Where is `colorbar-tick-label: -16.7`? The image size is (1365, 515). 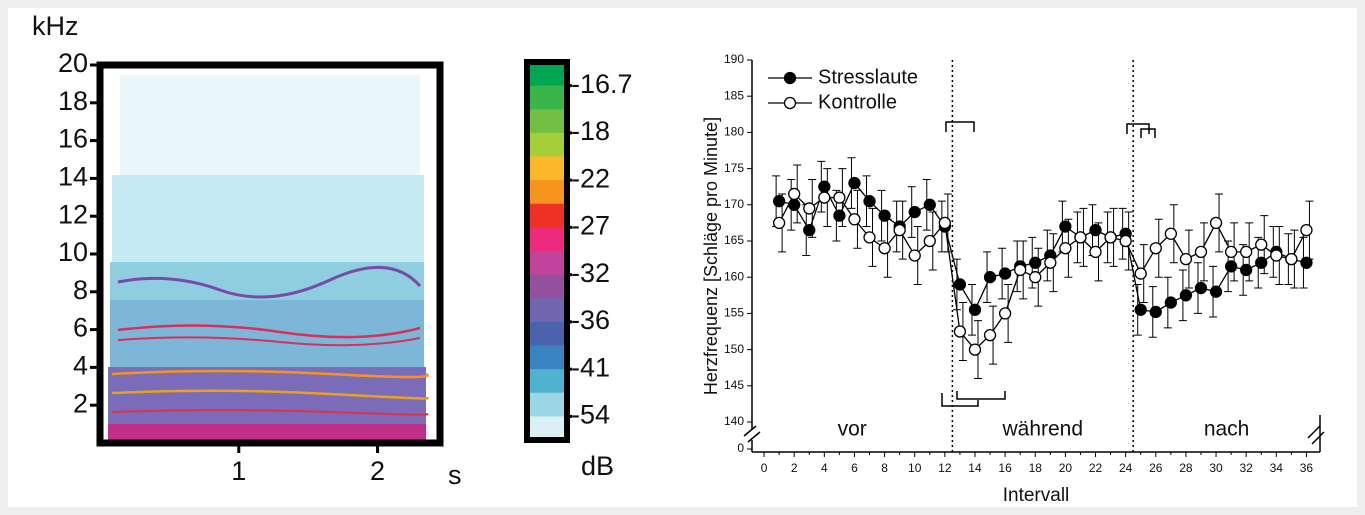 colorbar-tick-label: -16.7 is located at coordinates (602, 84).